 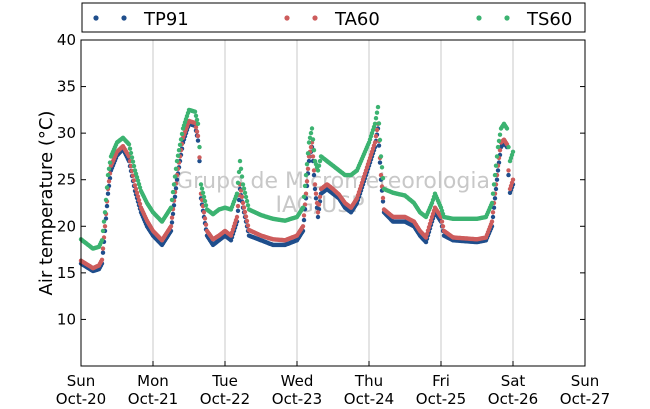 What do you see at coordinates (549, 19) in the screenshot?
I see `legend-label: TS60` at bounding box center [549, 19].